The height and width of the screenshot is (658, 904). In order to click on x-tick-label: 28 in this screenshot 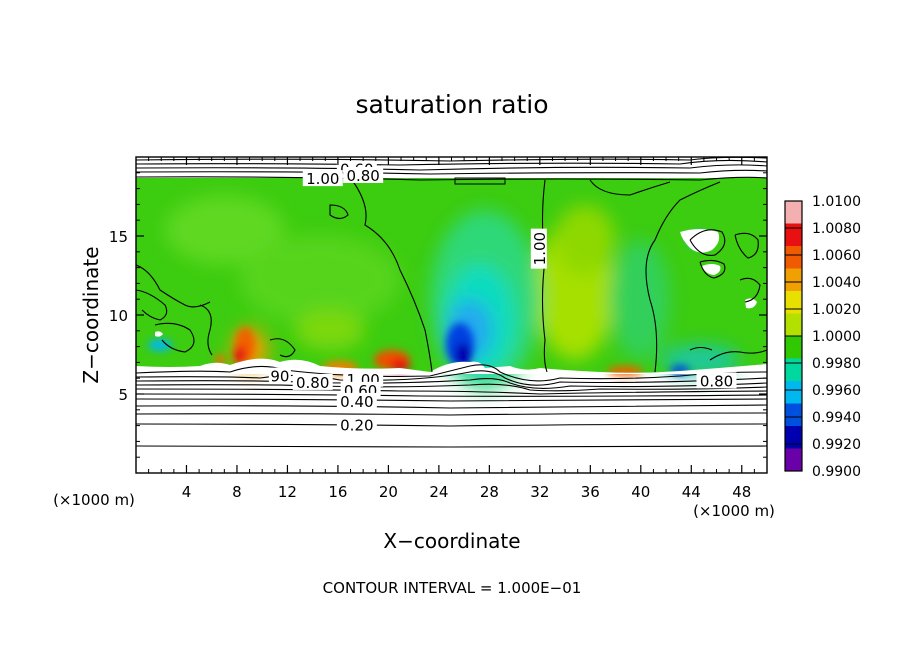, I will do `click(489, 492)`.